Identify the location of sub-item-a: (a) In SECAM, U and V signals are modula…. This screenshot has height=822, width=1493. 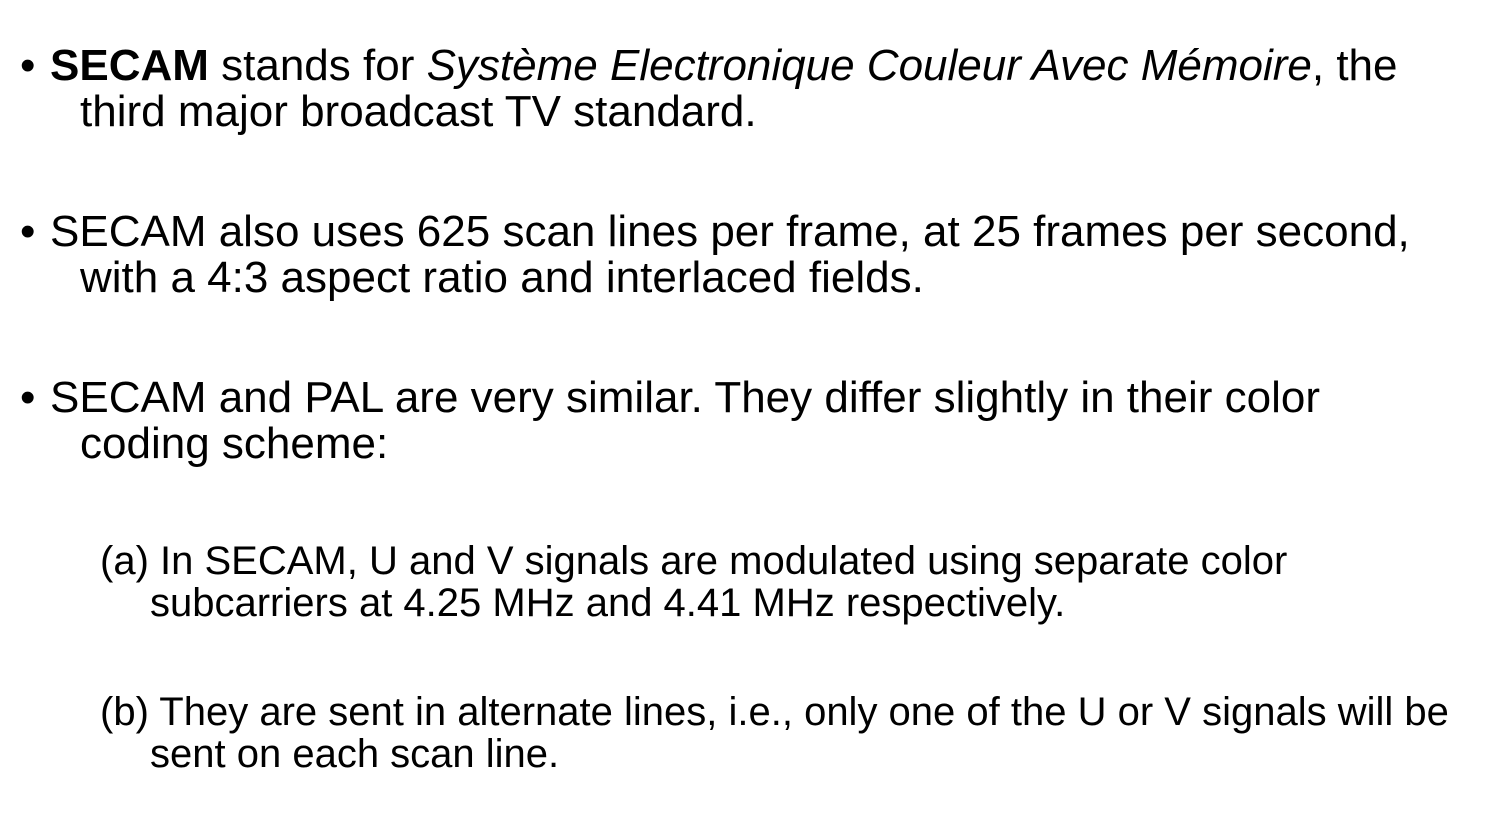
(780, 582).